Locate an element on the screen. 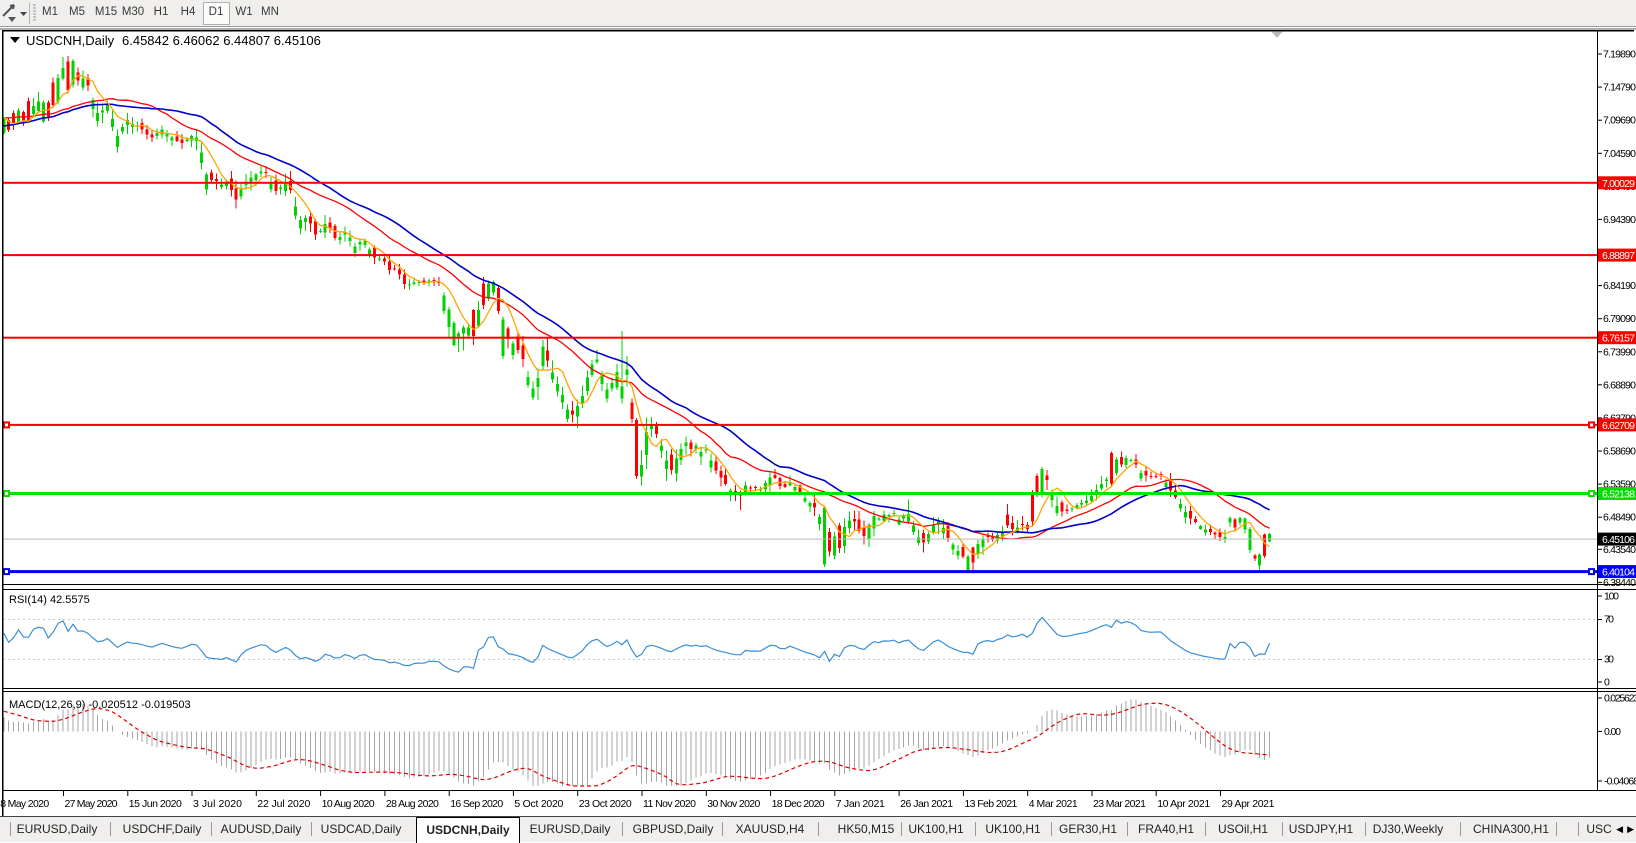  svg-text: 6.38440 is located at coordinates (1619, 583).